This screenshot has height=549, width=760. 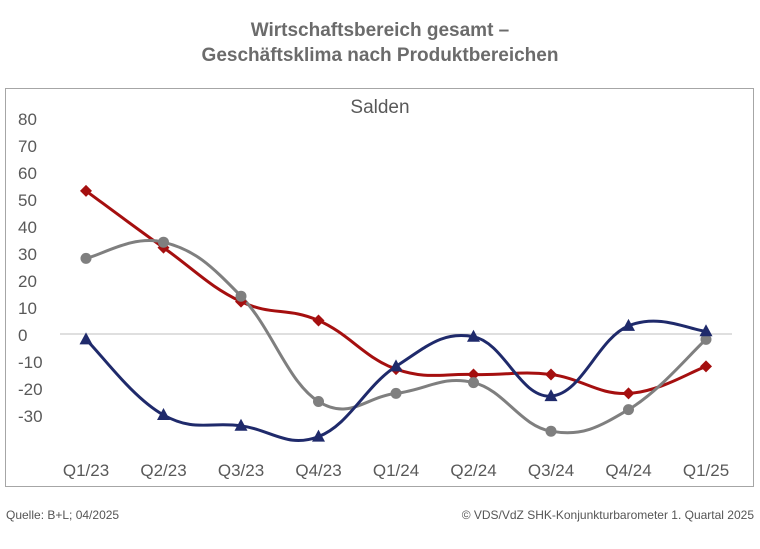 I want to click on y-tick-label: 80, so click(x=27, y=119).